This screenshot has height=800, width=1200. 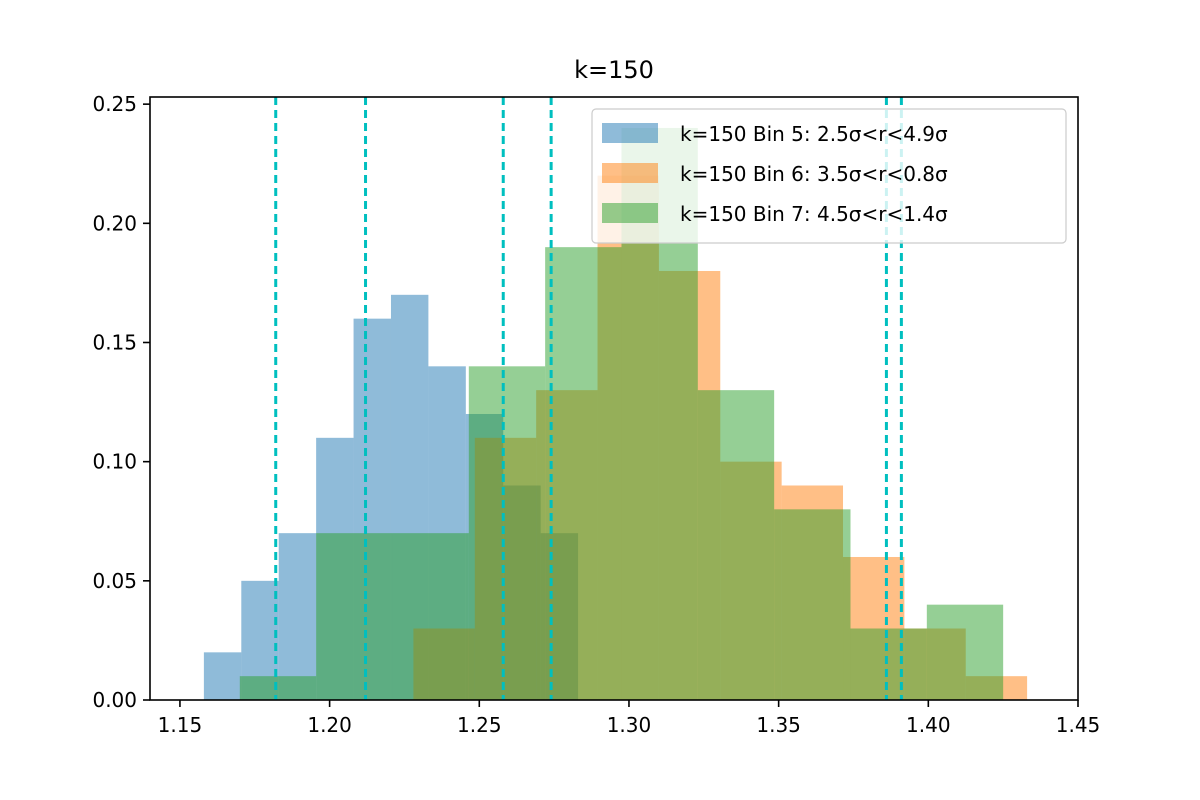 I want to click on legend-label-2: k=150 Bin 6: 3.5σ<r<0.8σ, so click(x=814, y=174).